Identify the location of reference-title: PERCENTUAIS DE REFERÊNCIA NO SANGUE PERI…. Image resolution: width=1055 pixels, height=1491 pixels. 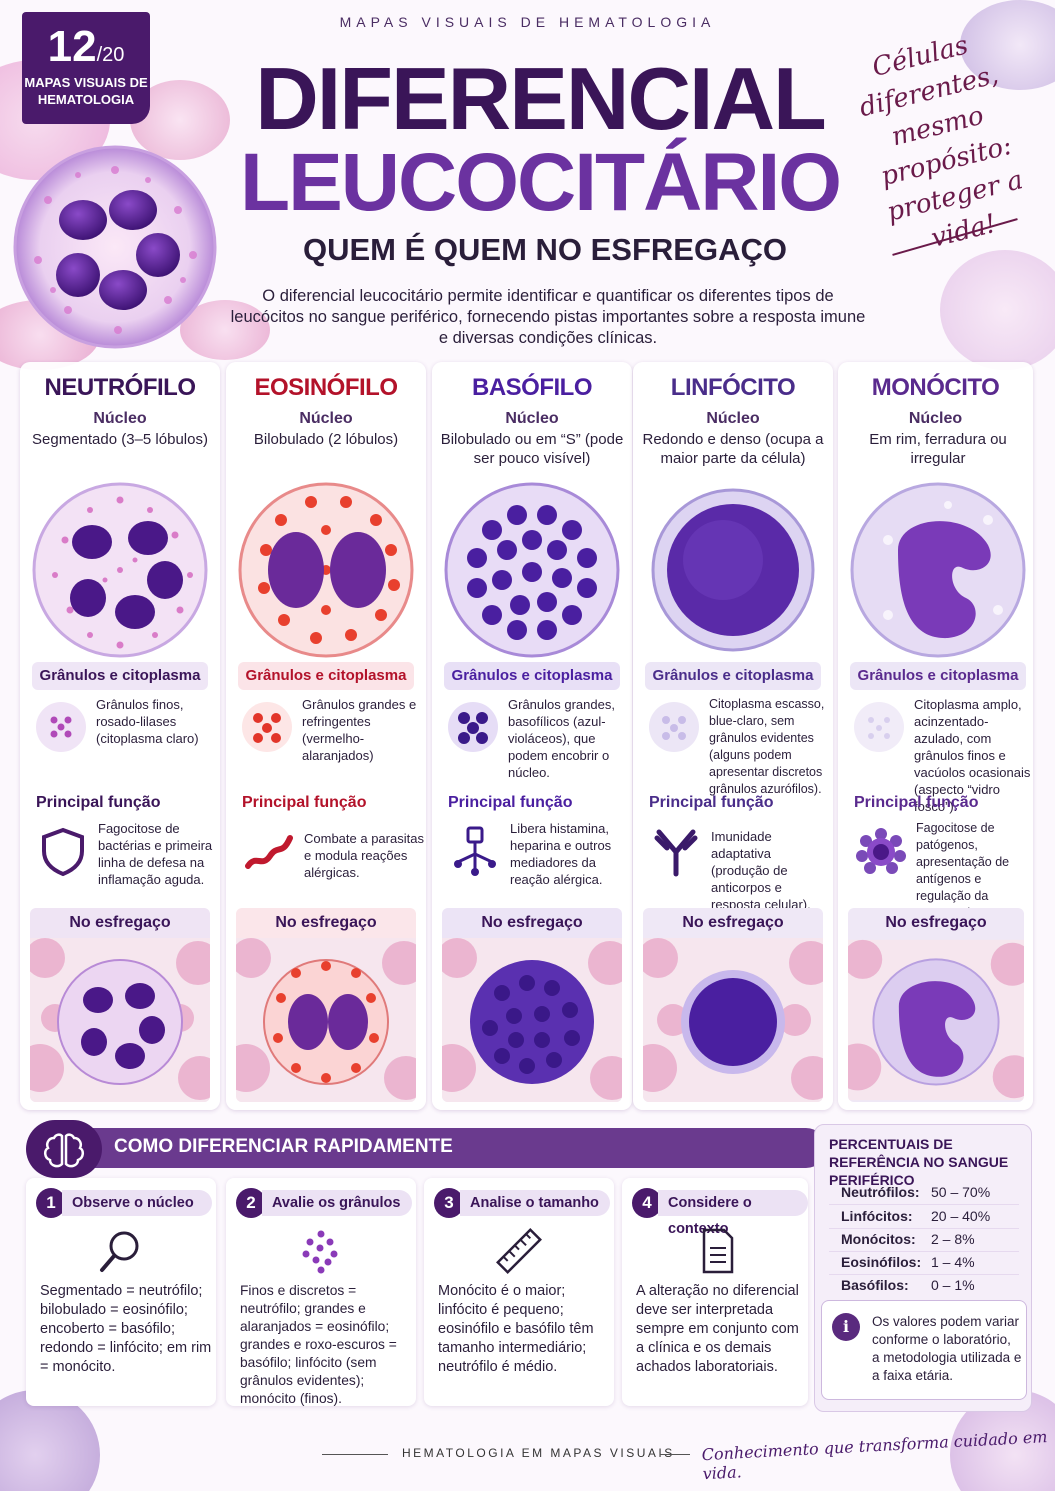
(919, 1162).